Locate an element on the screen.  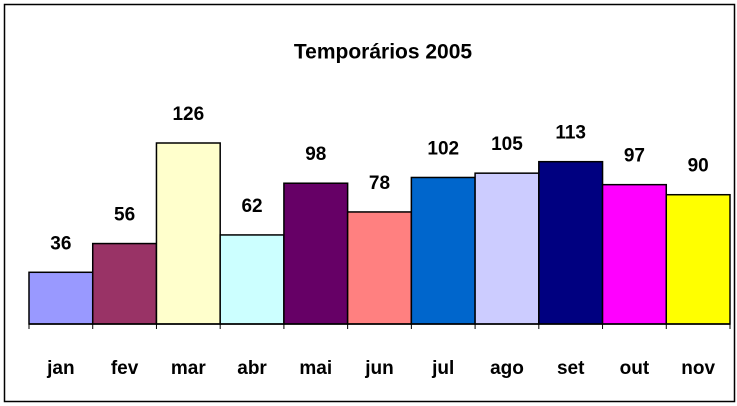
x-tick-label: fev is located at coordinates (125, 368).